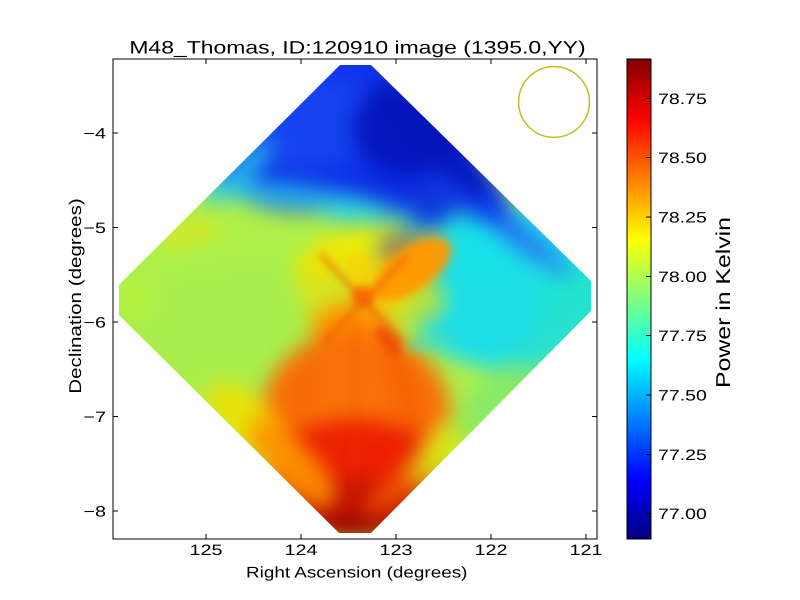  Describe the element at coordinates (585, 550) in the screenshot. I see `svg-text: 121` at that location.